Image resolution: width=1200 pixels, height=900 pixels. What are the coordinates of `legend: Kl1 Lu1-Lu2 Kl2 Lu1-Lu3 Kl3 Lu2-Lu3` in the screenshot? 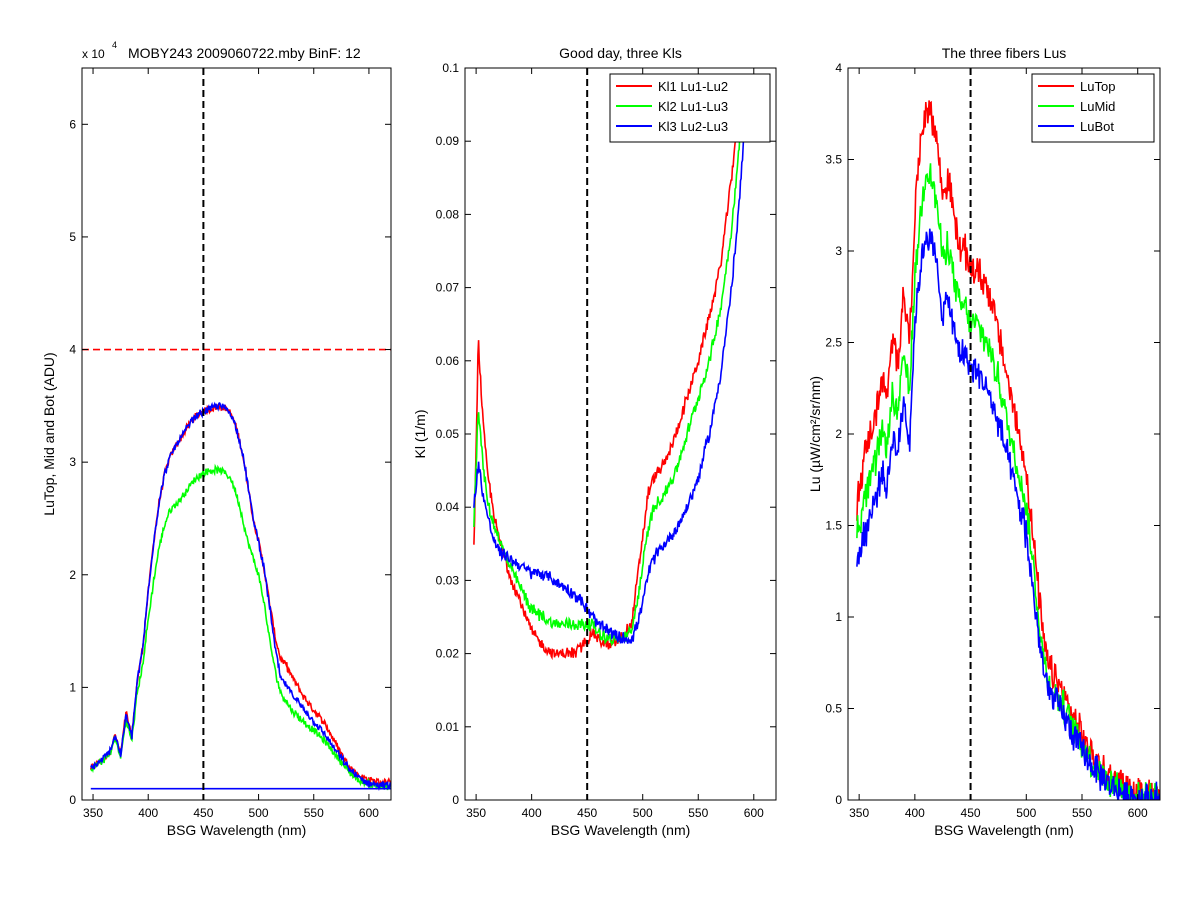 It's located at (690, 108).